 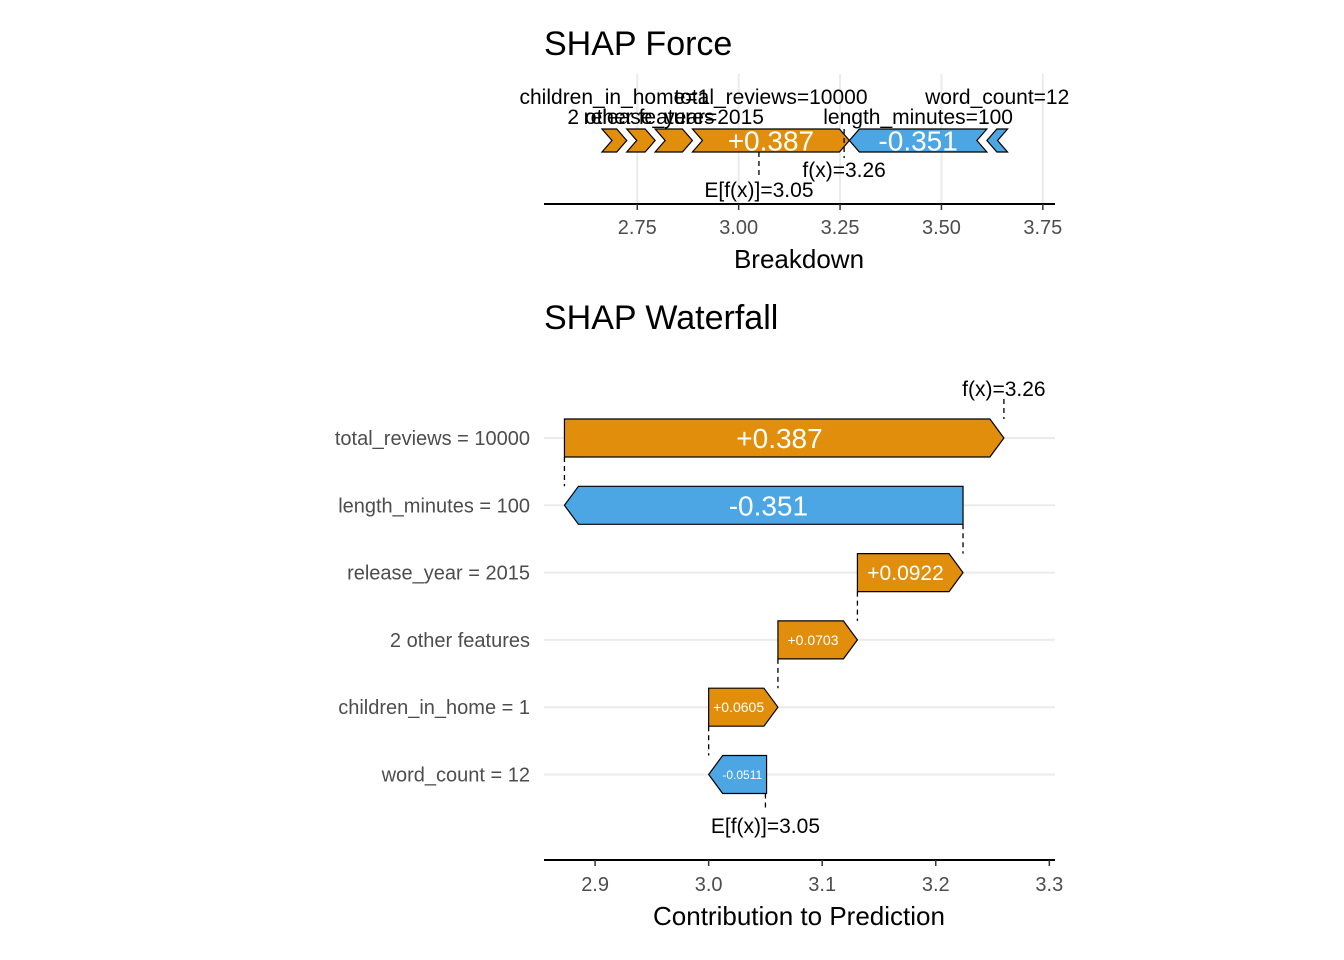 What do you see at coordinates (813, 640) in the screenshot?
I see `waterfall-bar-value: +0.0703` at bounding box center [813, 640].